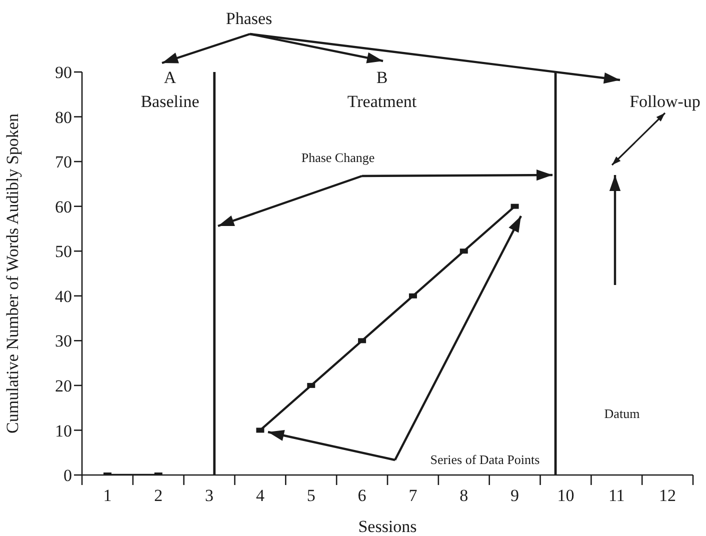  What do you see at coordinates (158, 495) in the screenshot?
I see `x-tick-label: 2` at bounding box center [158, 495].